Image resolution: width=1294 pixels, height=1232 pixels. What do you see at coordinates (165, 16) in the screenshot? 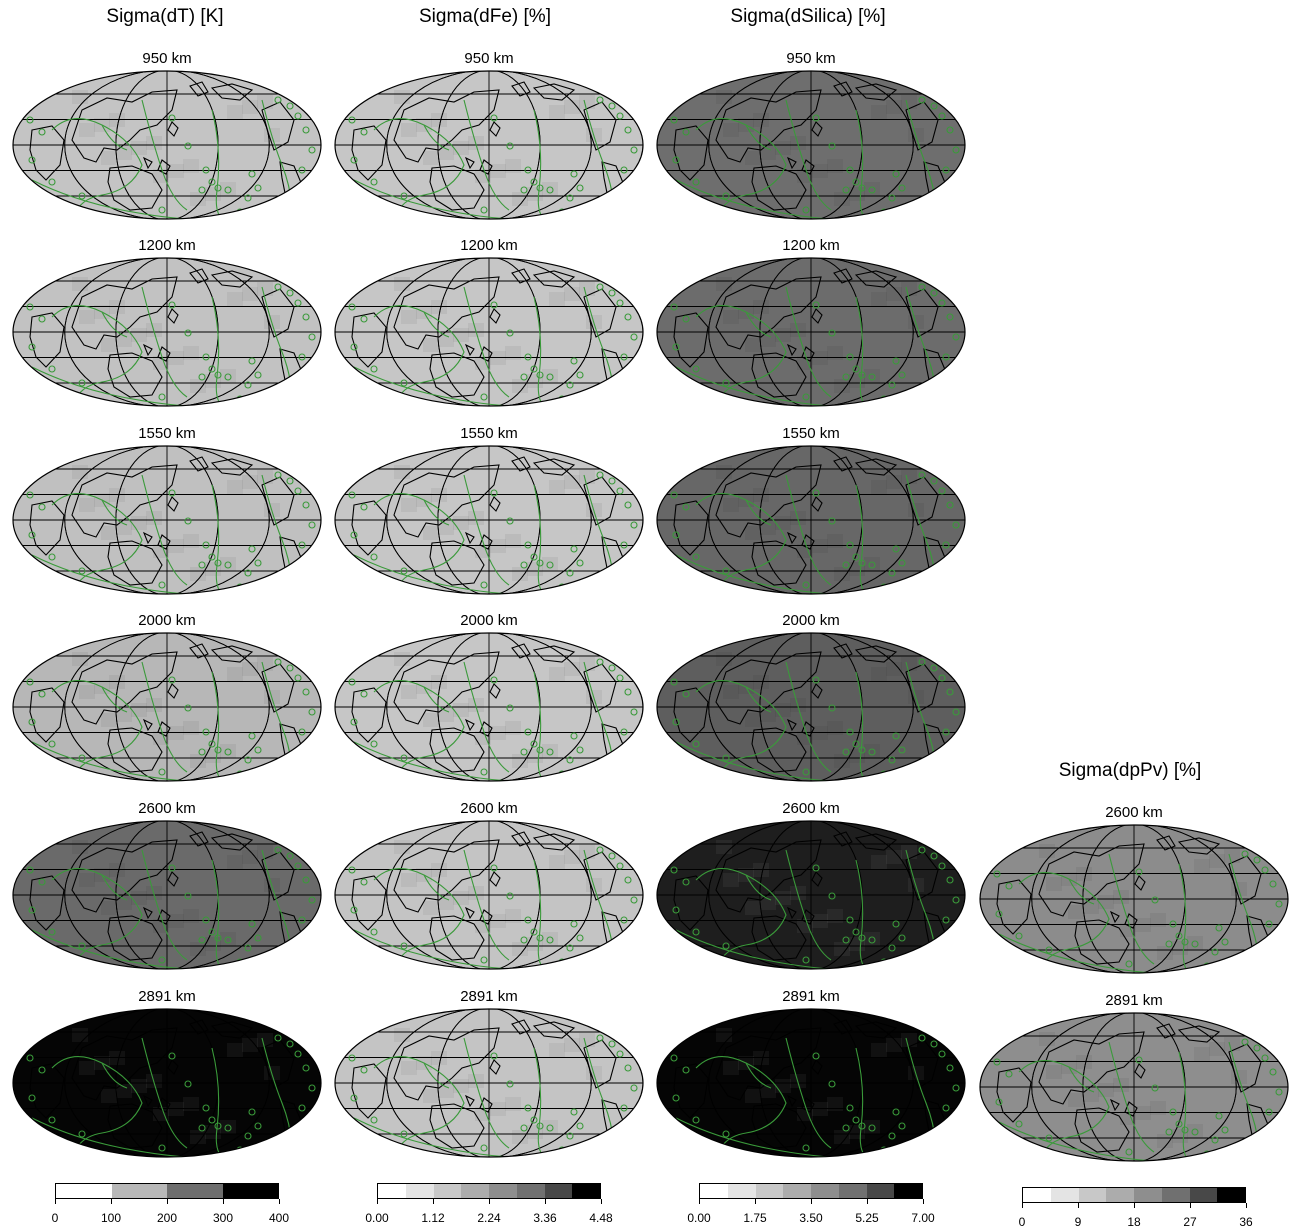
I see `column-title-dT: Sigma(dT) [K]` at bounding box center [165, 16].